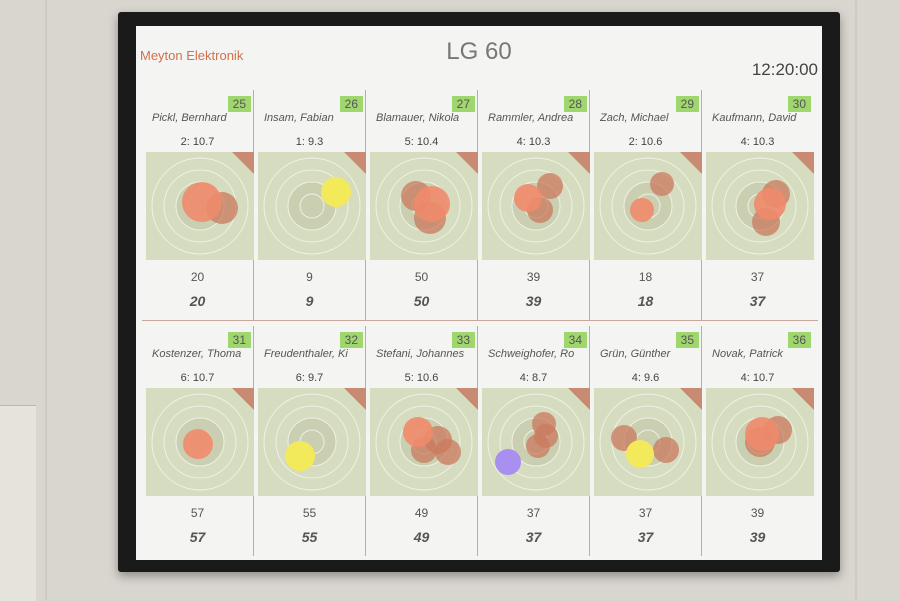 Image resolution: width=900 pixels, height=601 pixels. I want to click on shooter-card: 35 Grün, Günther 4: 9.6 37, so click(646, 441).